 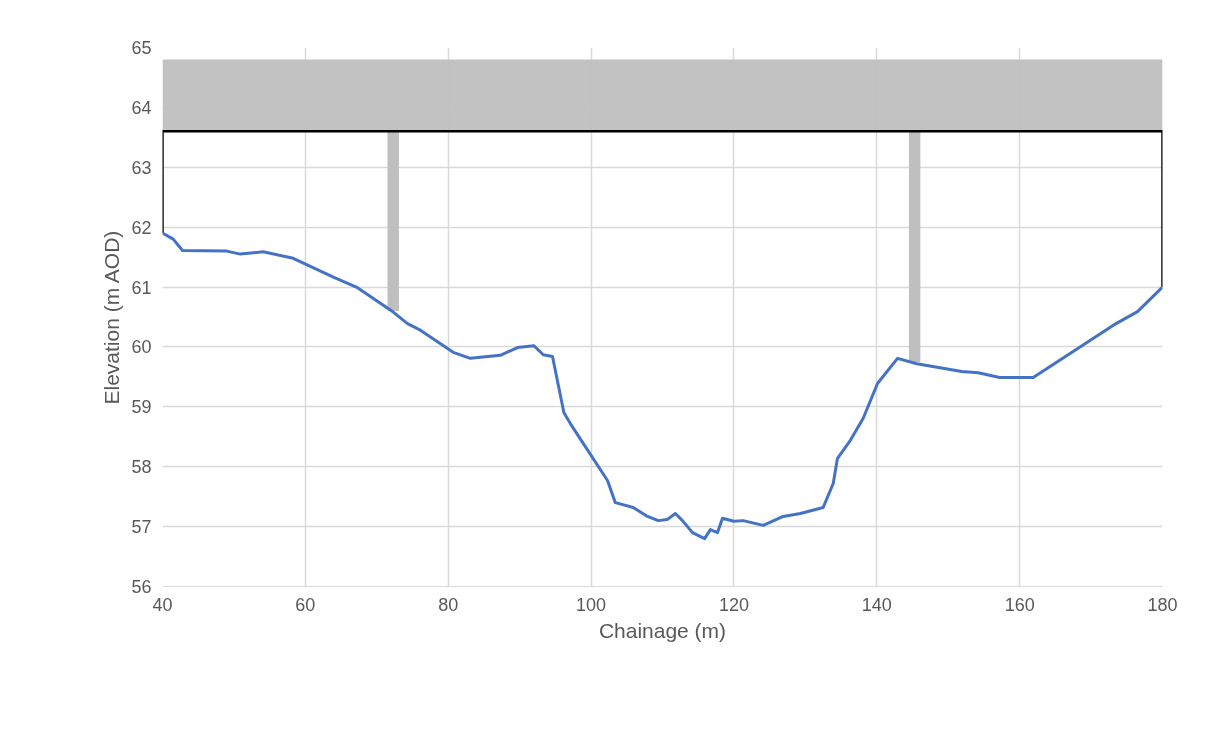 I want to click on x-tick-label: 60, so click(x=305, y=604).